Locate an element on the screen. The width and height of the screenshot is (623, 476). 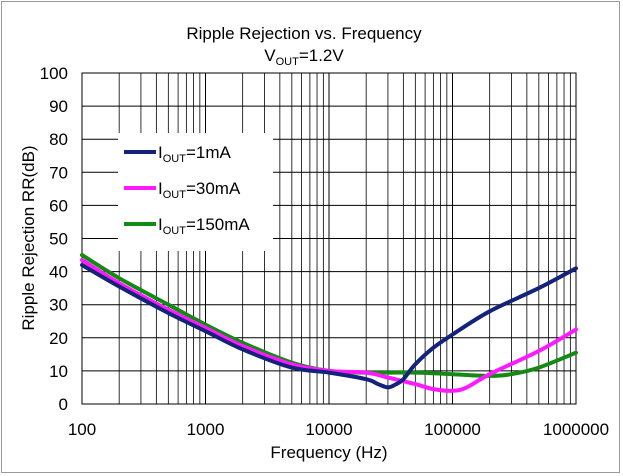
y-tick-label: 30 is located at coordinates (58, 305).